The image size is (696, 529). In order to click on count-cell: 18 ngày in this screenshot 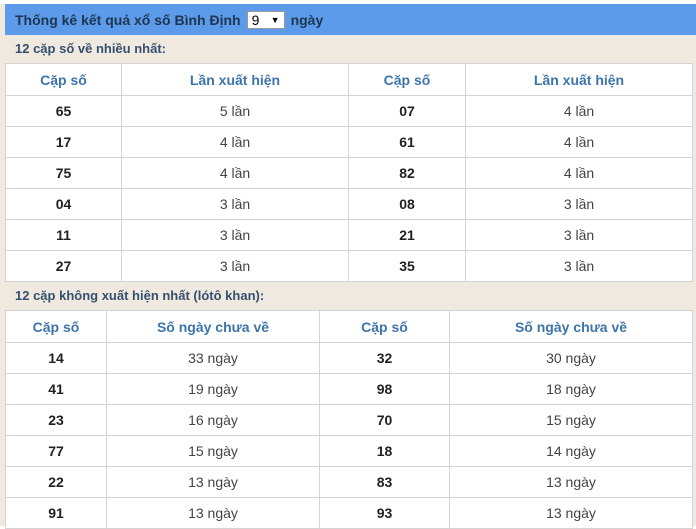, I will do `click(571, 389)`.